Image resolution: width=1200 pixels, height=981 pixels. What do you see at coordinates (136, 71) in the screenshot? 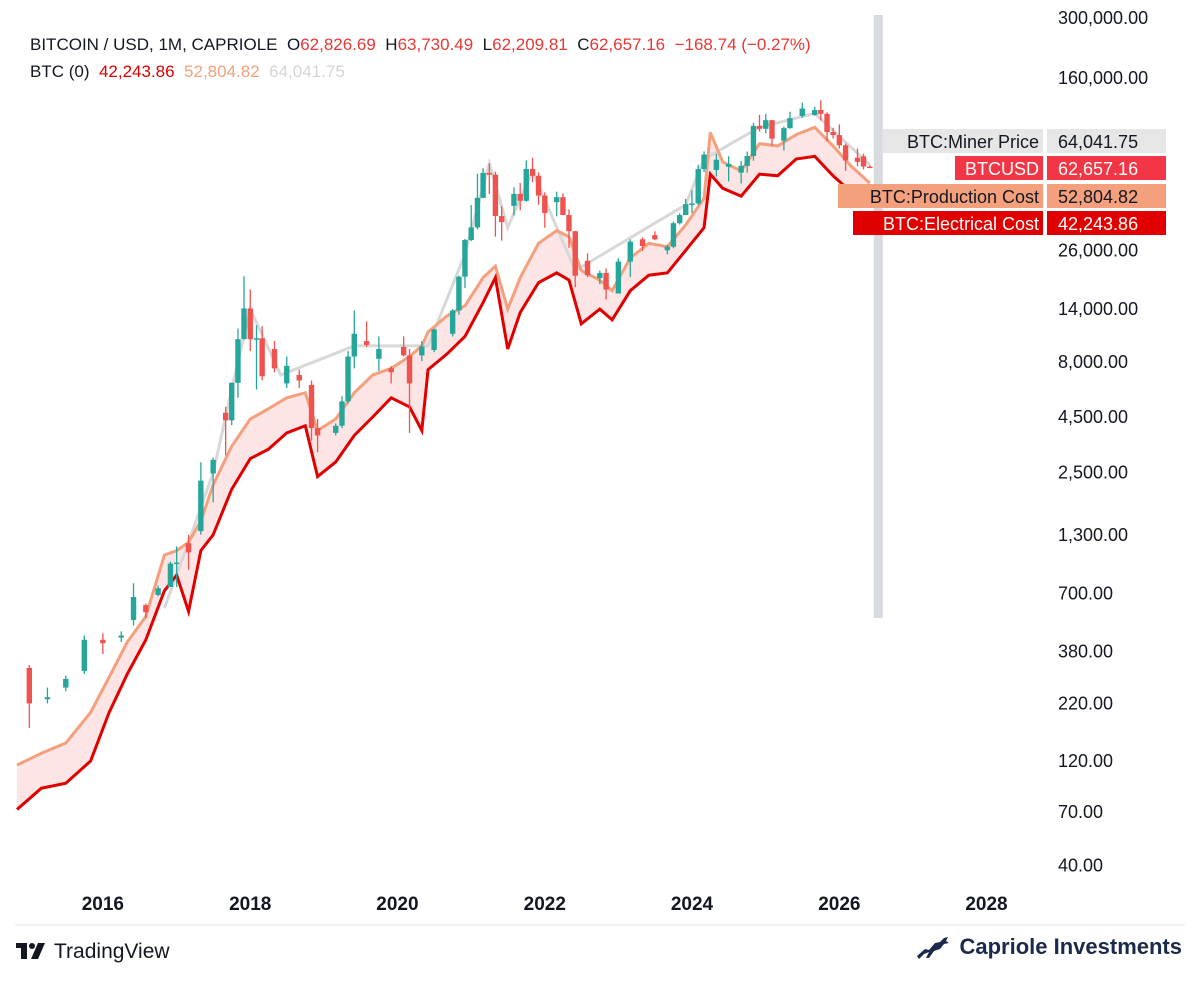
I see `legend-electrical-value: 42,243.86` at bounding box center [136, 71].